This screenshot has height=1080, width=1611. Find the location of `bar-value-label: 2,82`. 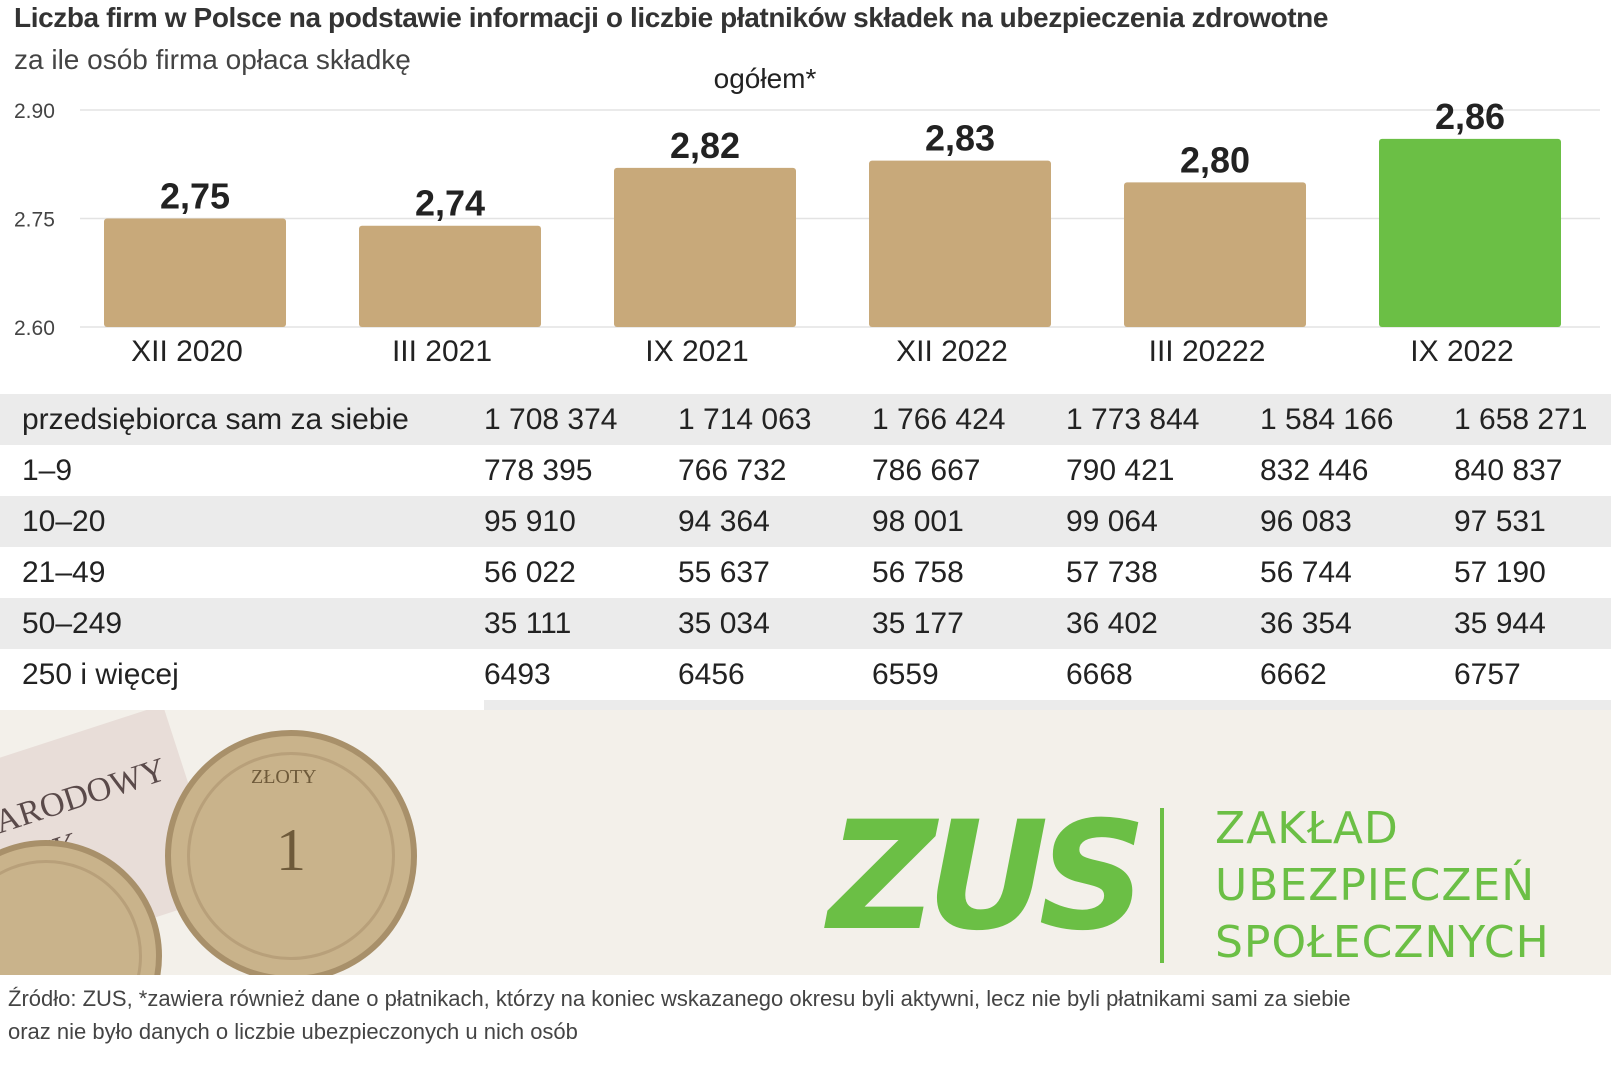

bar-value-label: 2,82 is located at coordinates (705, 145).